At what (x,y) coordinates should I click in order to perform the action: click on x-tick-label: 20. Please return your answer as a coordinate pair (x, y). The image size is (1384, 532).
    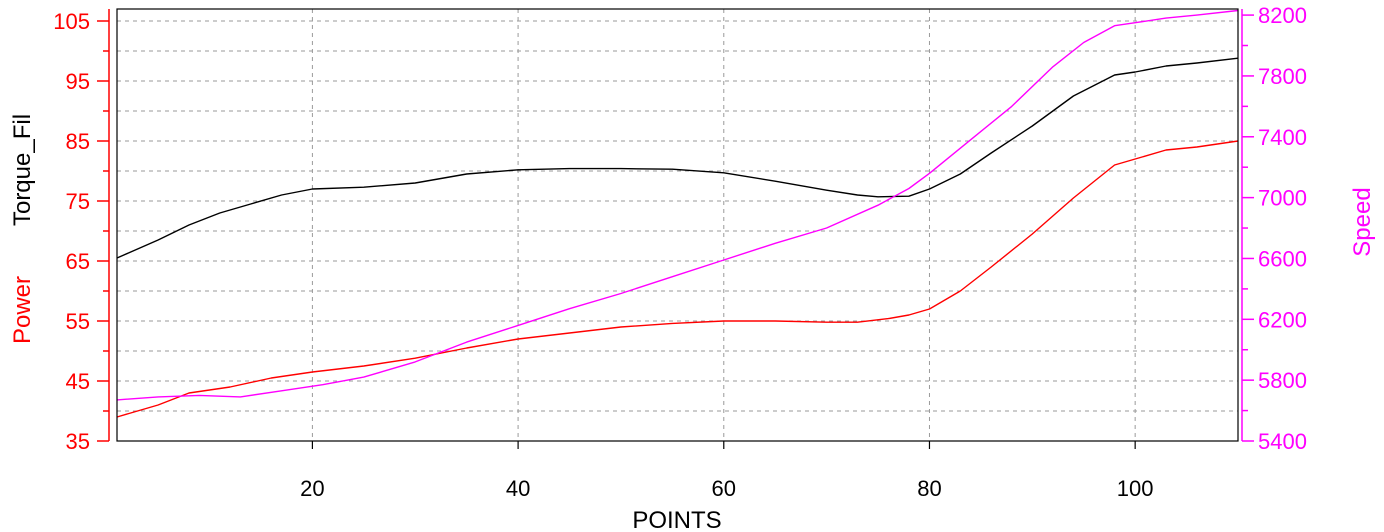
    Looking at the image, I should click on (312, 488).